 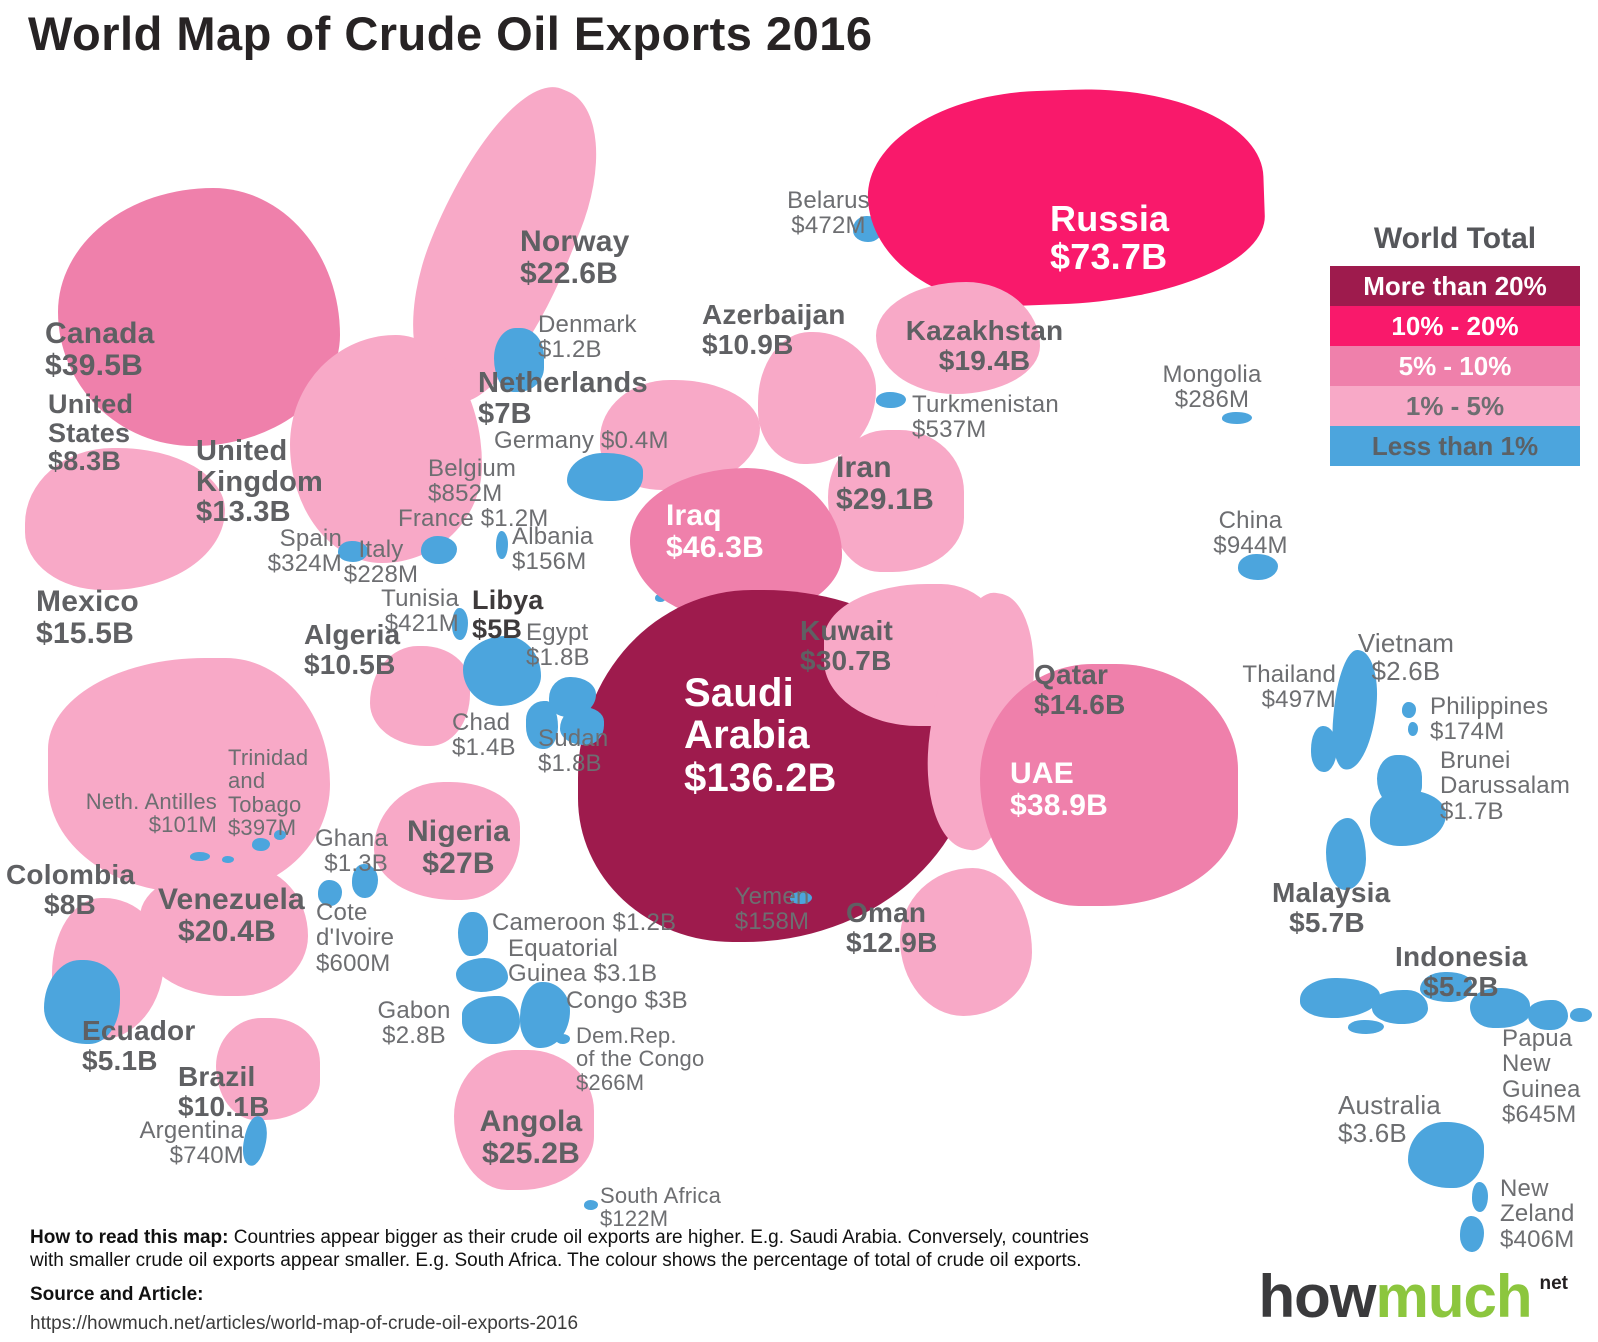 What do you see at coordinates (224, 1091) in the screenshot?
I see `country-label-brazil: Brazil $10.1B` at bounding box center [224, 1091].